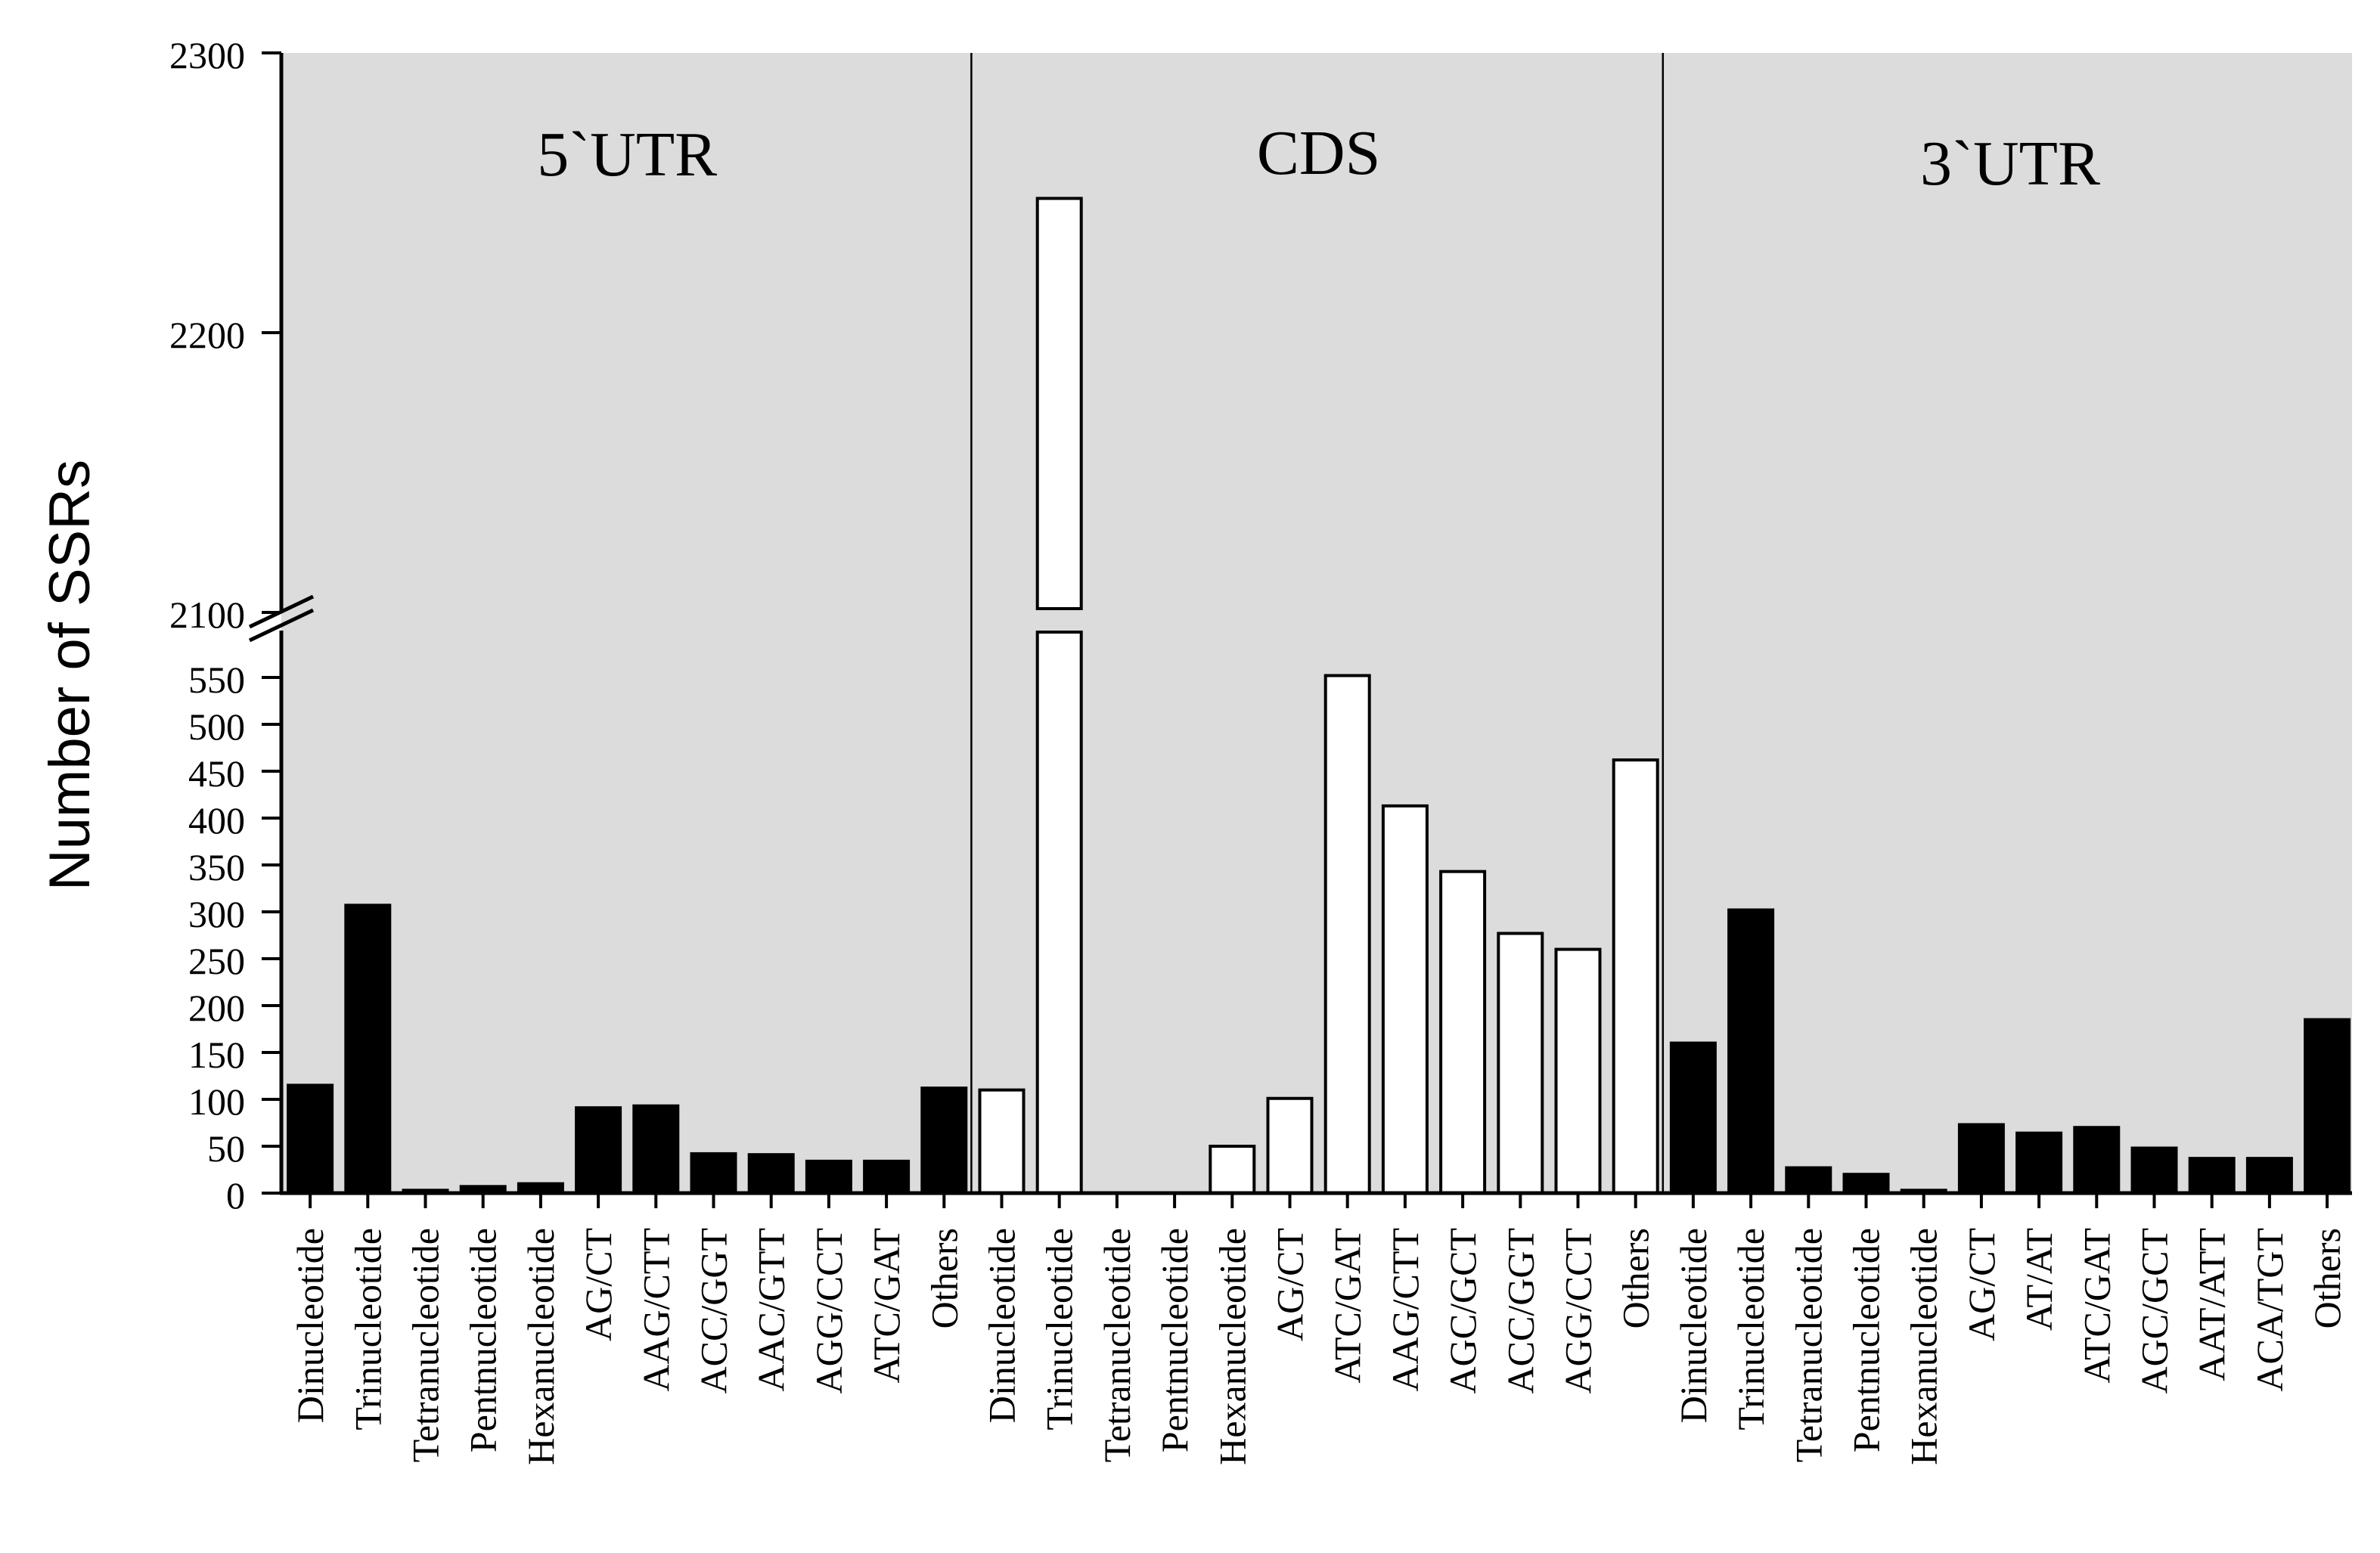  What do you see at coordinates (216, 726) in the screenshot?
I see `y-tick-label: 500` at bounding box center [216, 726].